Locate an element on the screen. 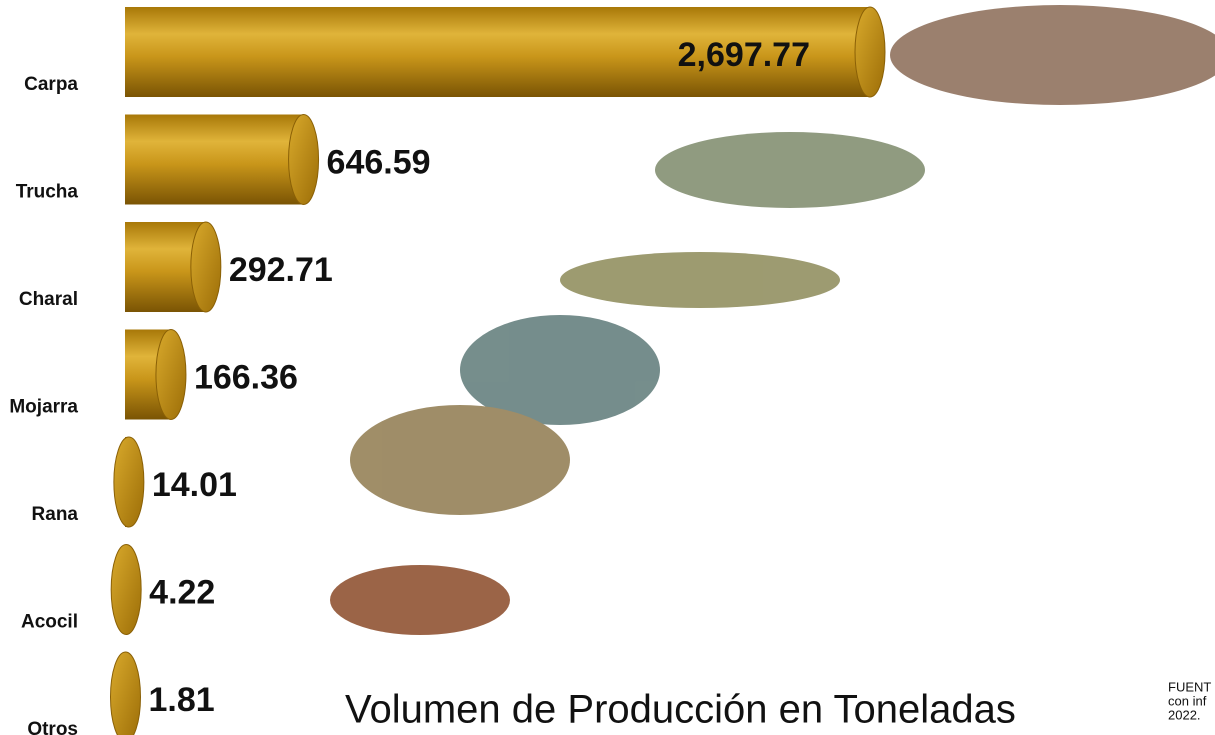  category-label: Mojarra is located at coordinates (43, 407).